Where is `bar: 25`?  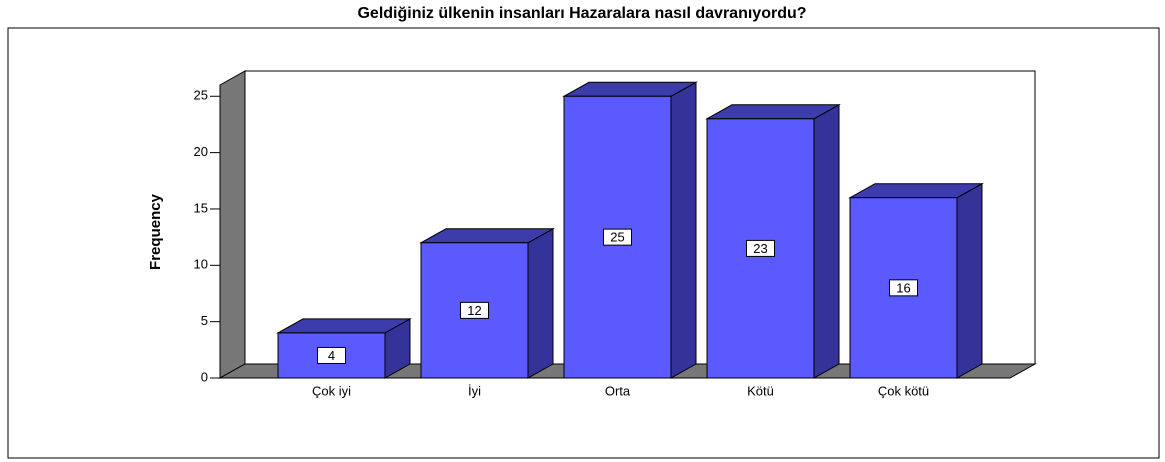
bar: 25 is located at coordinates (630, 230).